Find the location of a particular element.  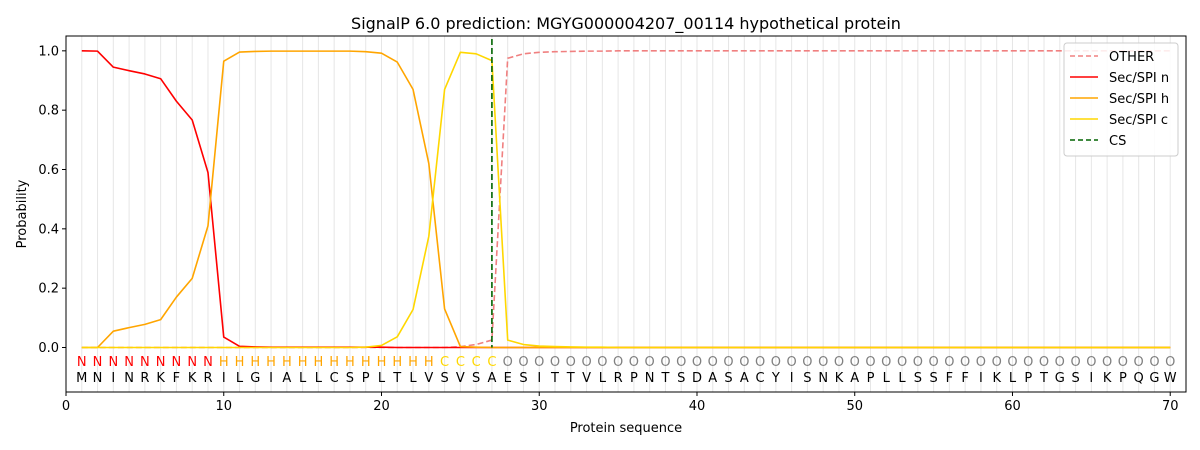

residue-label: E is located at coordinates (508, 378).